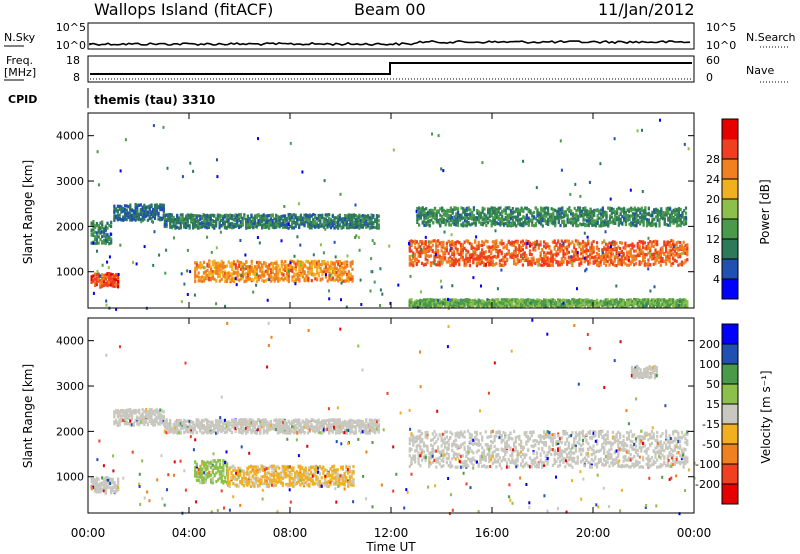 This screenshot has width=800, height=554. What do you see at coordinates (22, 99) in the screenshot?
I see `cpid-label: CPID` at bounding box center [22, 99].